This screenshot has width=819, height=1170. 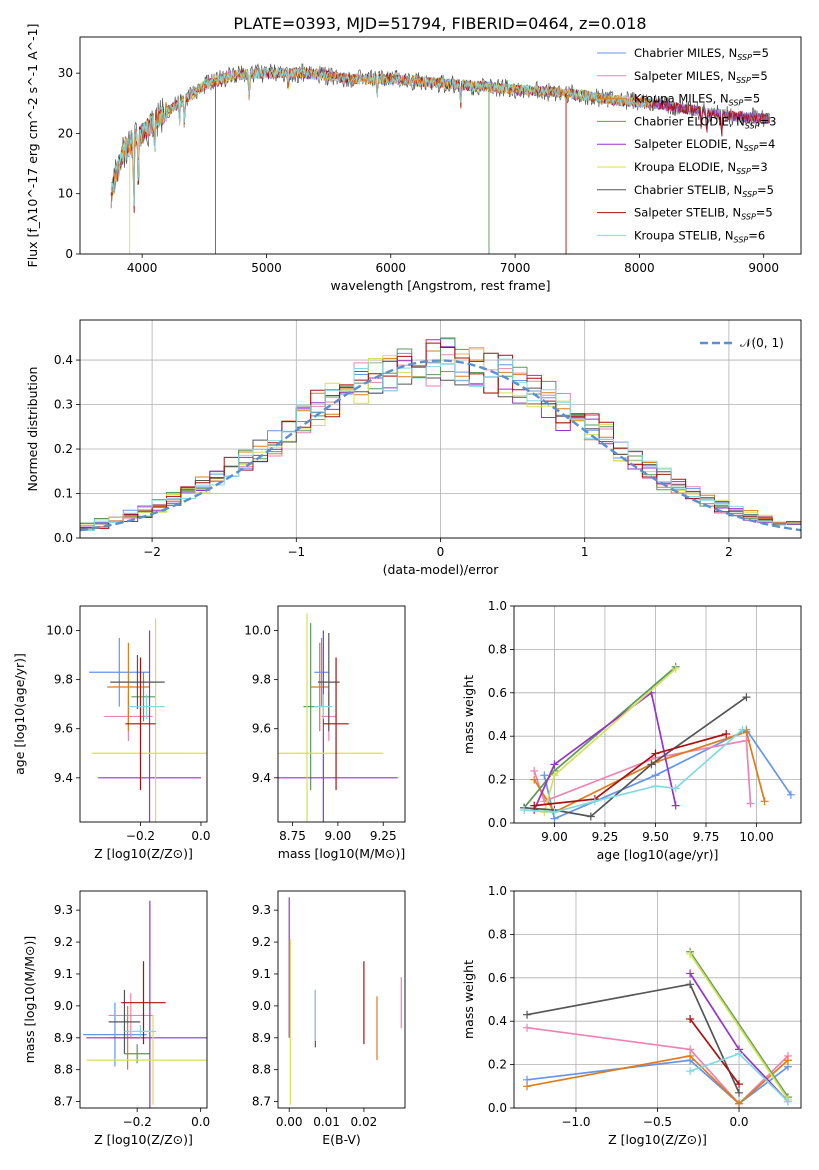 What do you see at coordinates (704, 145) in the screenshot?
I see `legend-entry: Salpeter ELODIE, NSSP=4` at bounding box center [704, 145].